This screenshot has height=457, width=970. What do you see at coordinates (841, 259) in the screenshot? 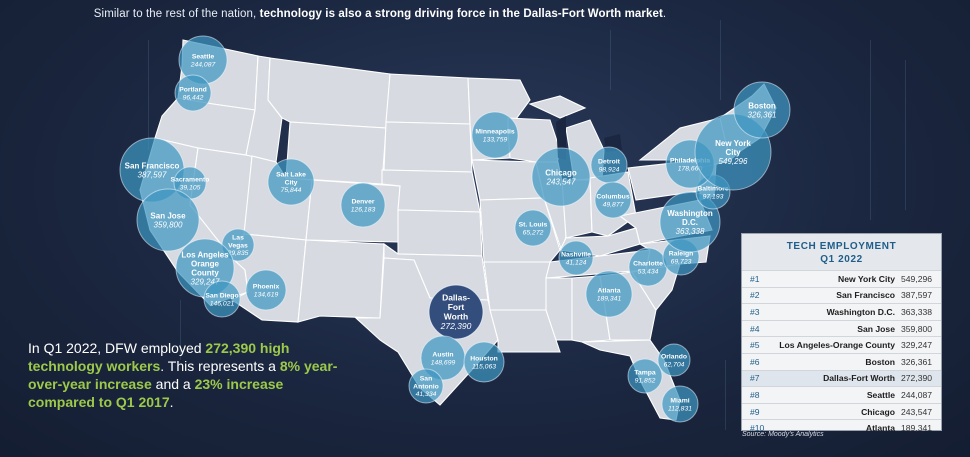
I see `table-title-line2: Q1 2022` at bounding box center [841, 259].